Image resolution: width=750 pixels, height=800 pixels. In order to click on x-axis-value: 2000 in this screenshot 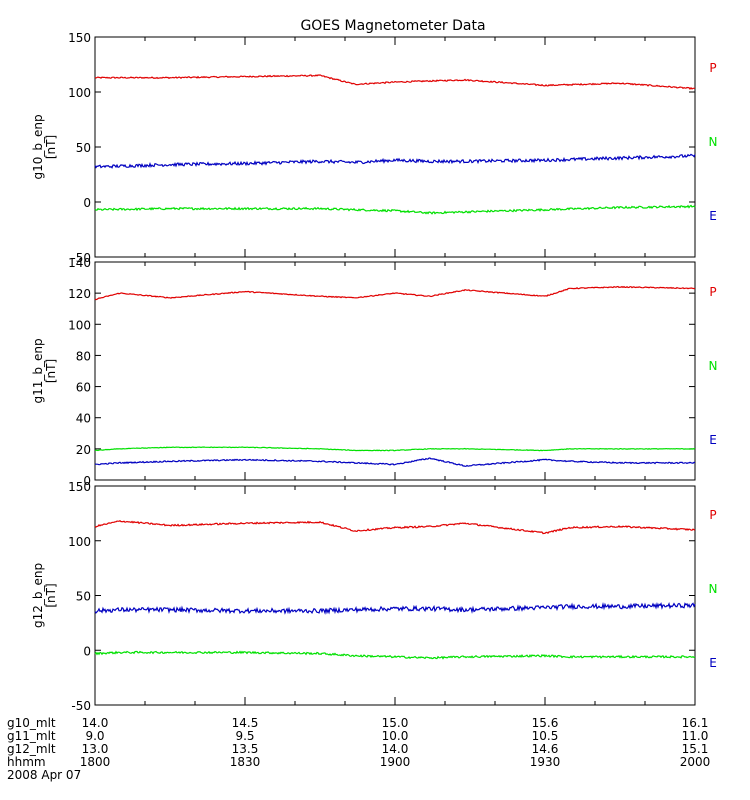, I will do `click(695, 762)`.